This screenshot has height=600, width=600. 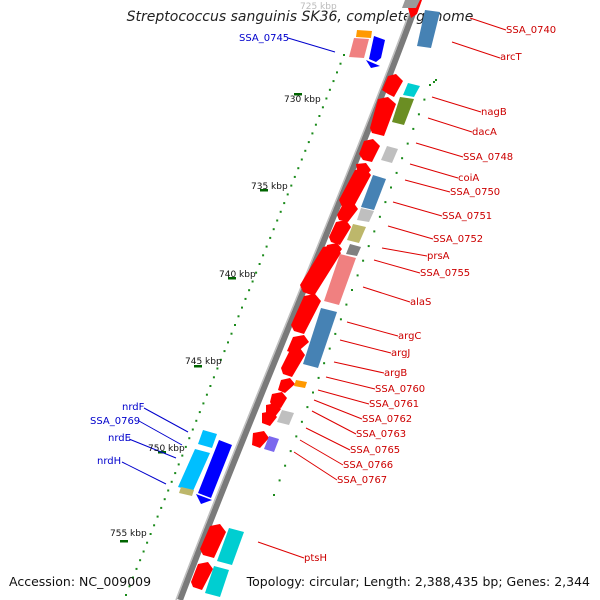 What do you see at coordinates (421, 302) in the screenshot?
I see `gene-label-alas: alaS` at bounding box center [421, 302].